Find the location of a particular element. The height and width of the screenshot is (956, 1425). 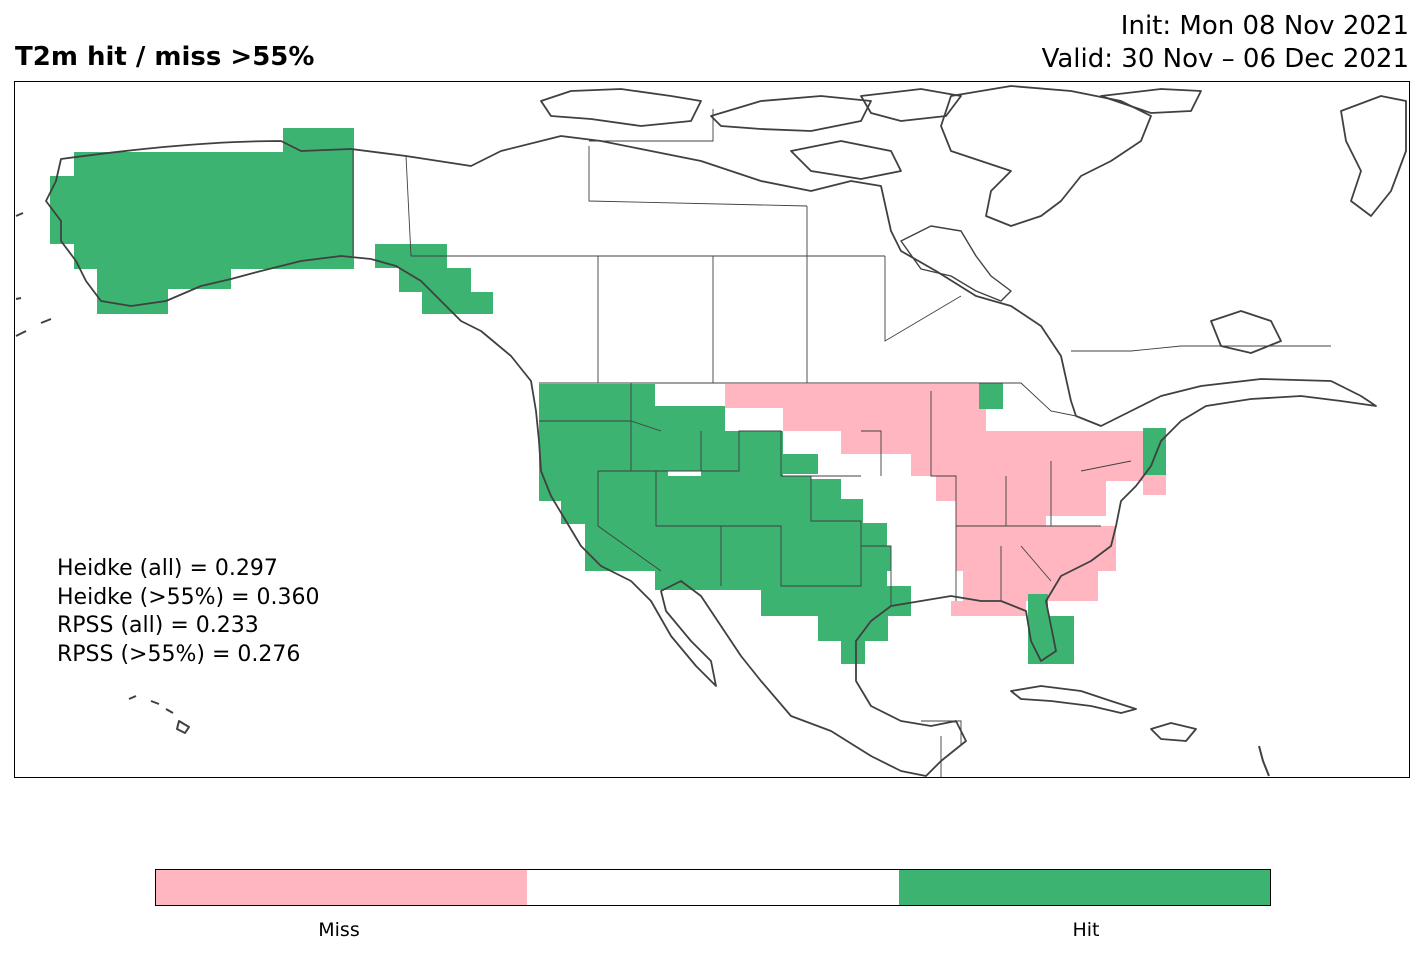

colorbar is located at coordinates (713, 887).